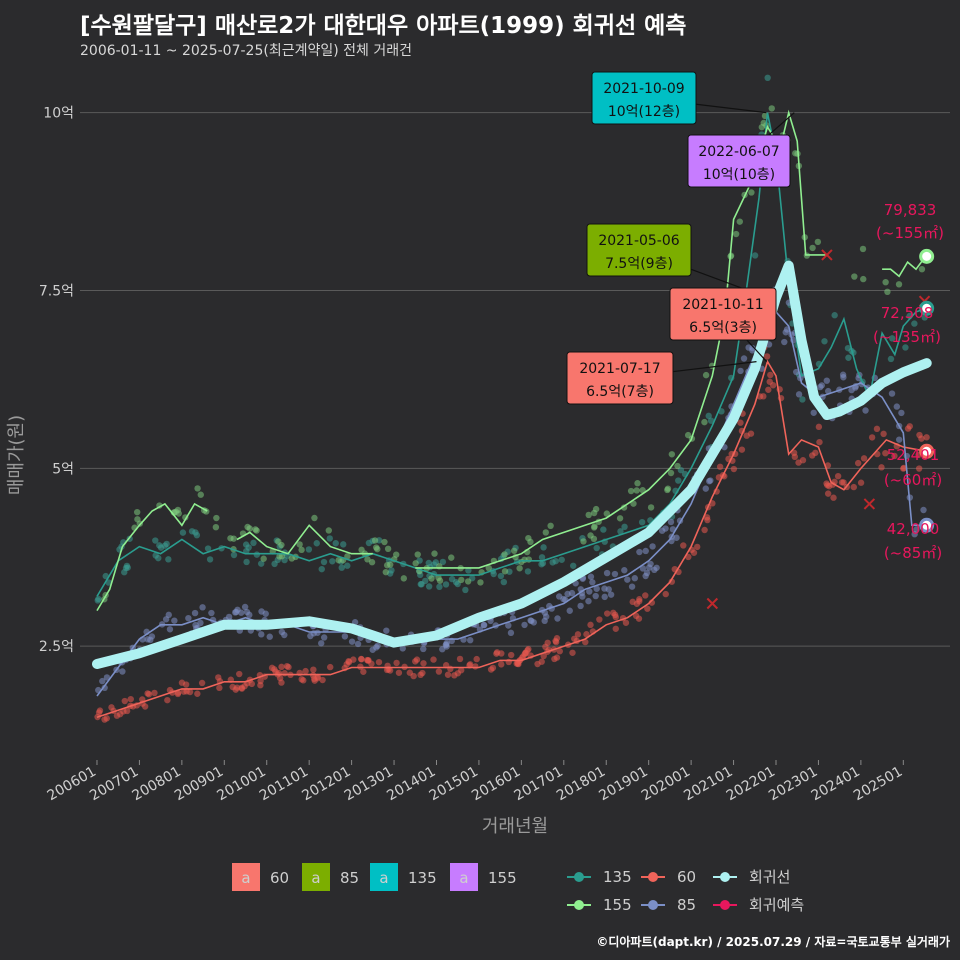 This screenshot has height=960, width=960. What do you see at coordinates (620, 392) in the screenshot?
I see `annotation-value: 6.5억(7층)` at bounding box center [620, 392].